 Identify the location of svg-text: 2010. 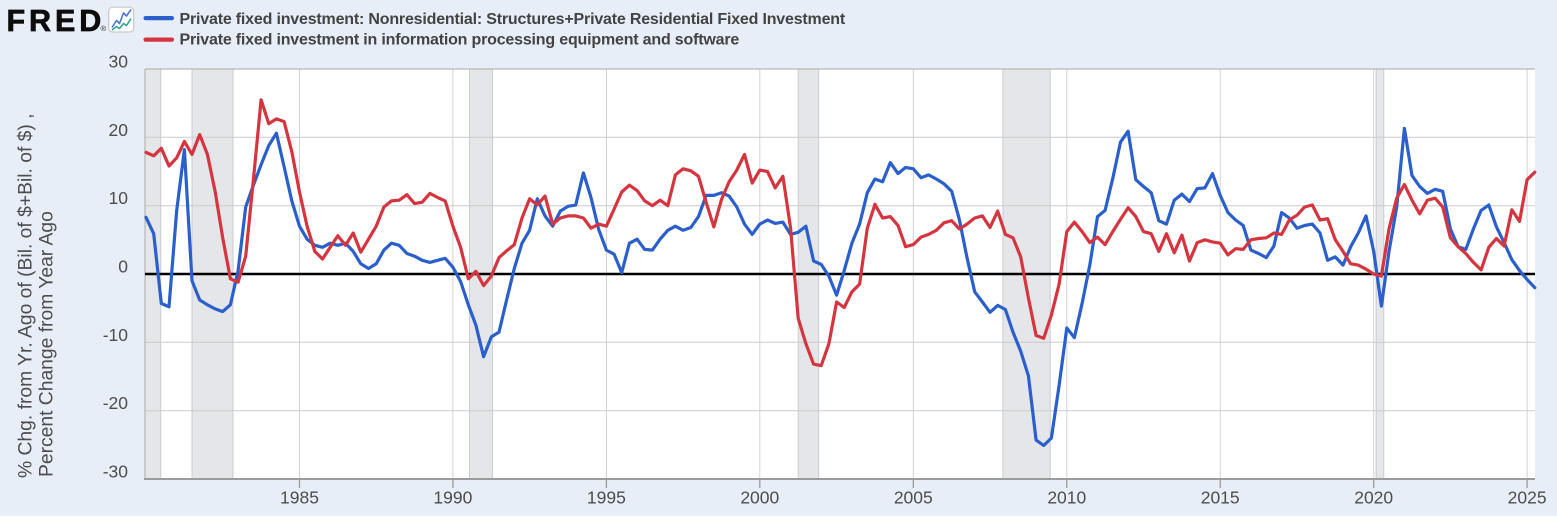
(1066, 498).